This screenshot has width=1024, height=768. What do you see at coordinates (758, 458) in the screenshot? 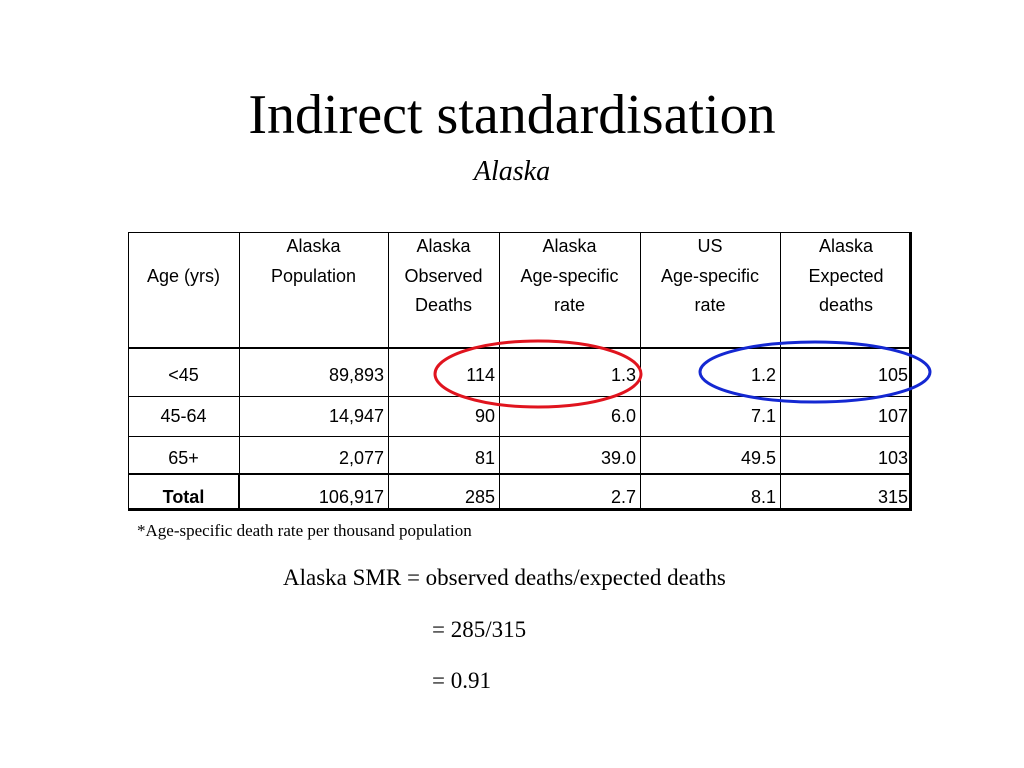
I see `table-cell: 49.5` at bounding box center [758, 458].